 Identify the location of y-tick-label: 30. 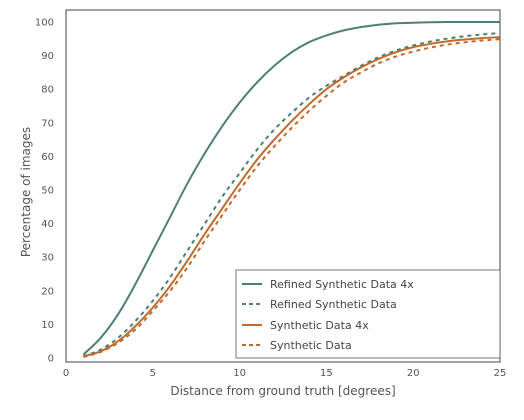
(47, 258).